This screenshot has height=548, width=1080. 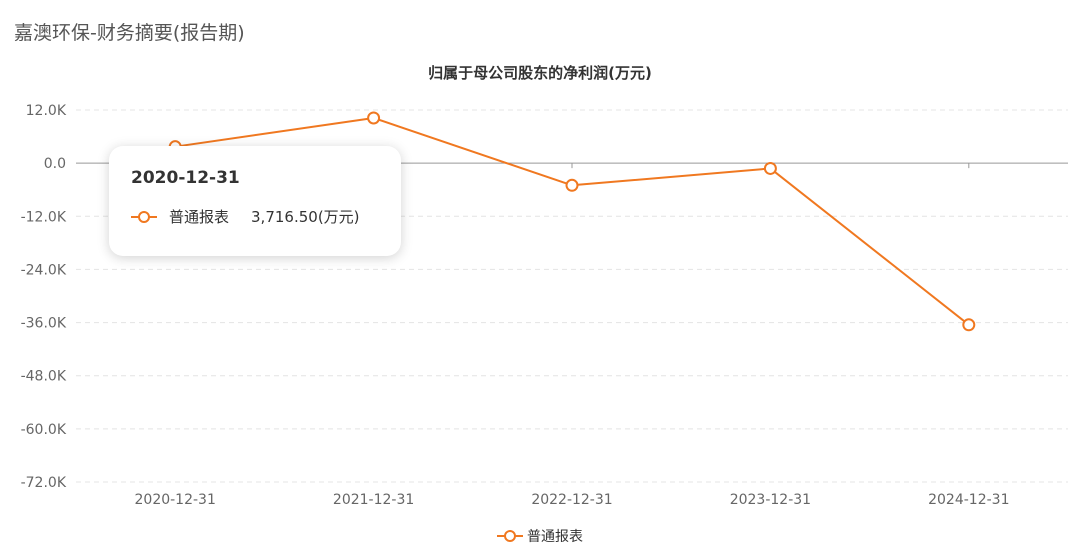 What do you see at coordinates (55, 164) in the screenshot?
I see `y-tick-label: 0.0` at bounding box center [55, 164].